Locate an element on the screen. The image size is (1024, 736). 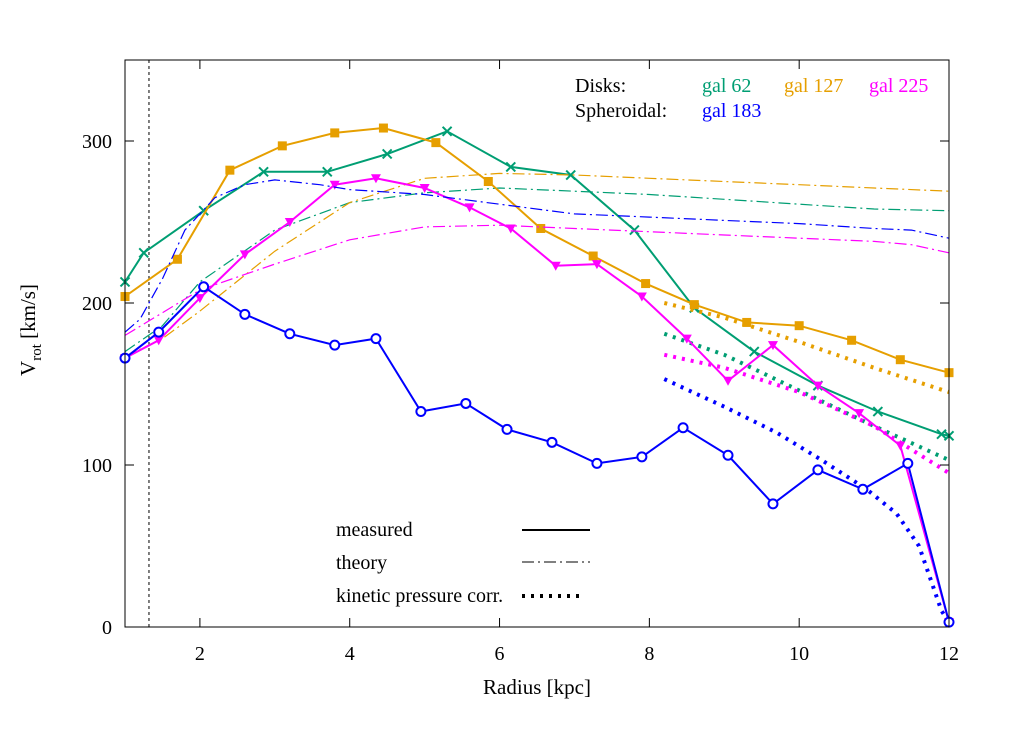
point-gal-62-1-b is located at coordinates (143, 252).